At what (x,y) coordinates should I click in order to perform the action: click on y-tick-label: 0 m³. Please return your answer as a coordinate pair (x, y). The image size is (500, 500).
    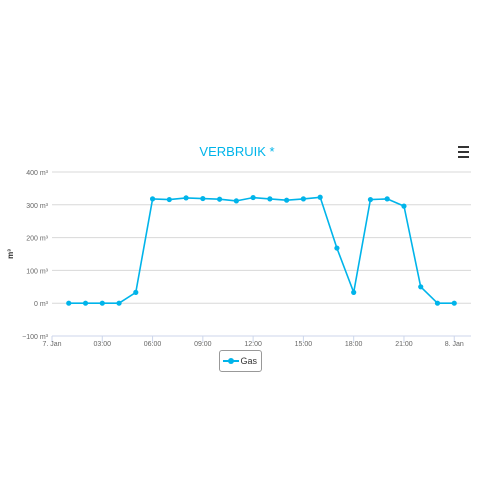
    Looking at the image, I should click on (41, 304).